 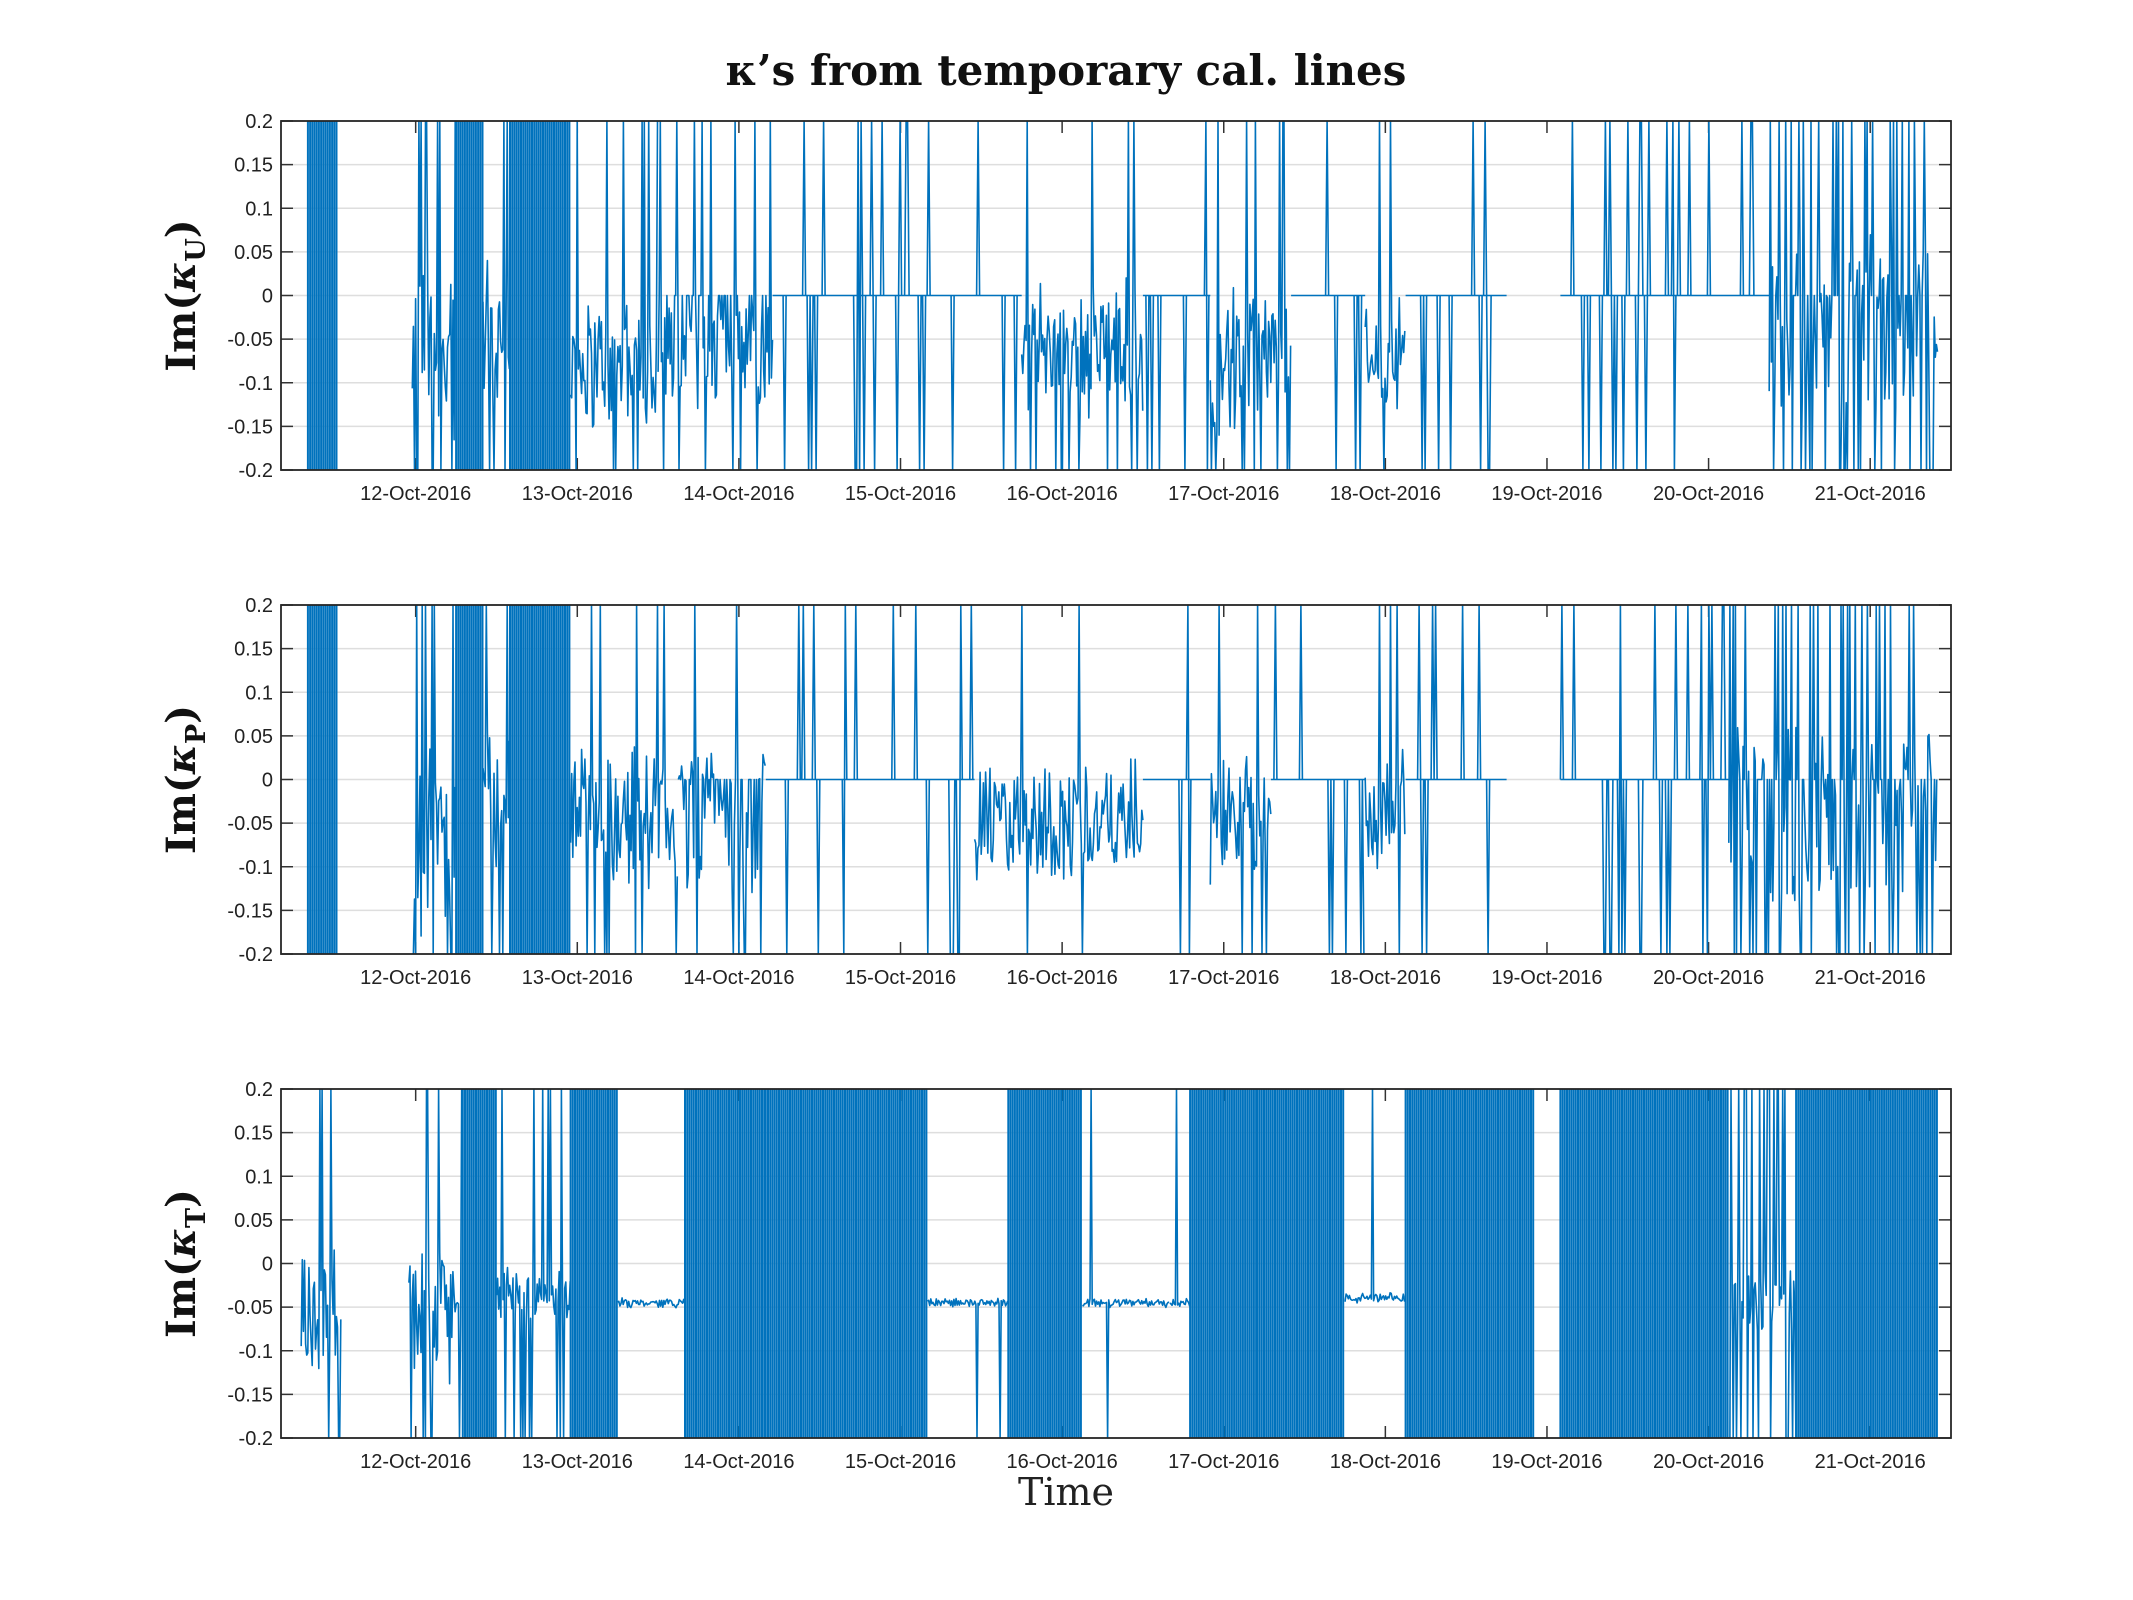 I want to click on y-label-subscript: U, so click(x=196, y=250).